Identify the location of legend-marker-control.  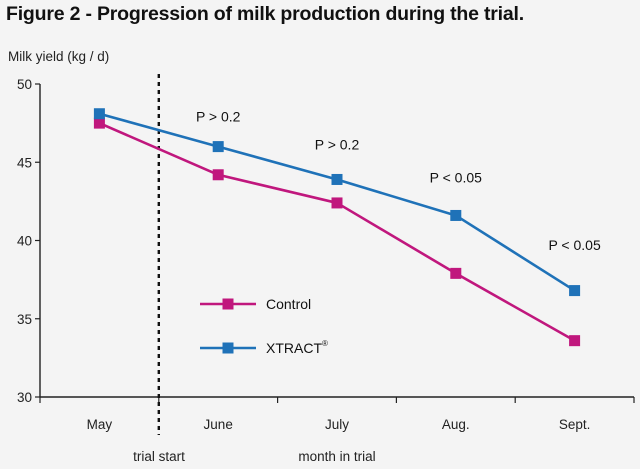
(228, 304).